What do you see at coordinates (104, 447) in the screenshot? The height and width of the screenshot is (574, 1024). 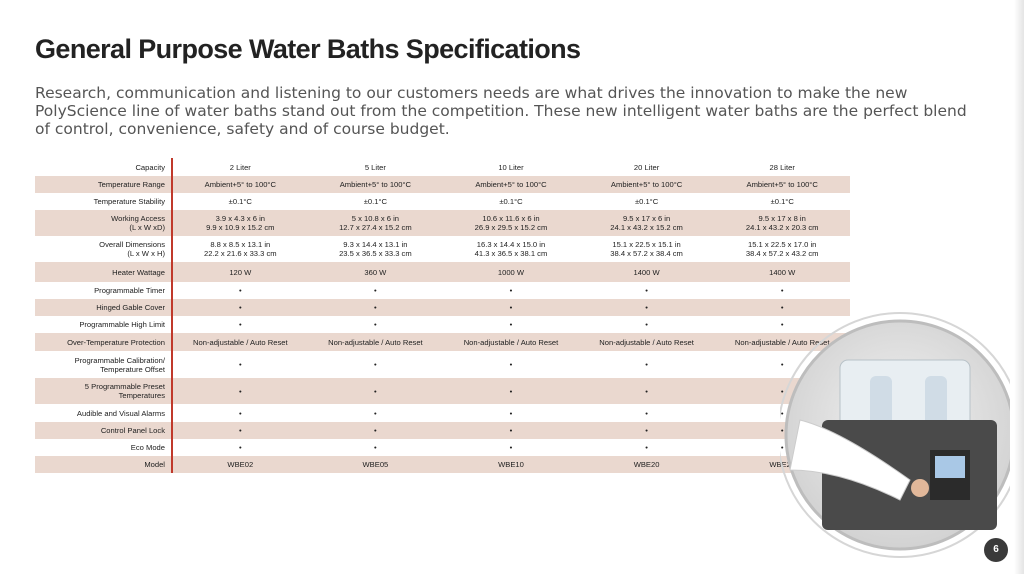 I see `row-label: Eco Mode` at bounding box center [104, 447].